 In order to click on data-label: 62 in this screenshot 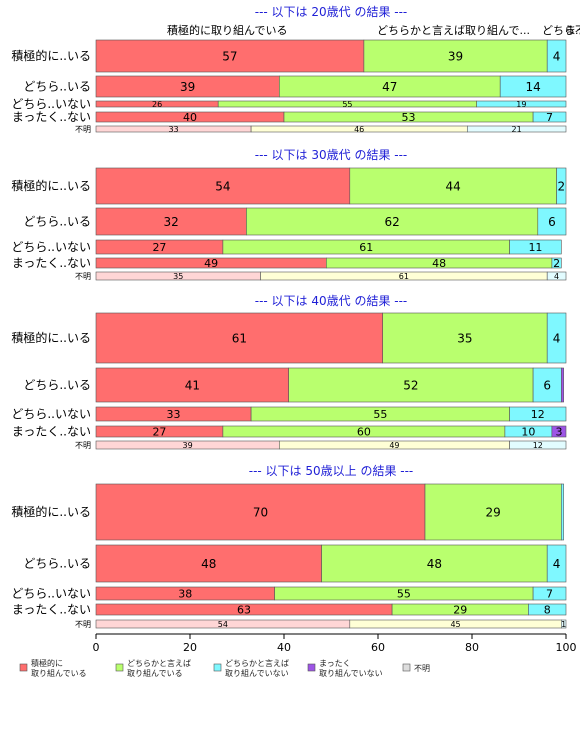, I will do `click(391, 222)`.